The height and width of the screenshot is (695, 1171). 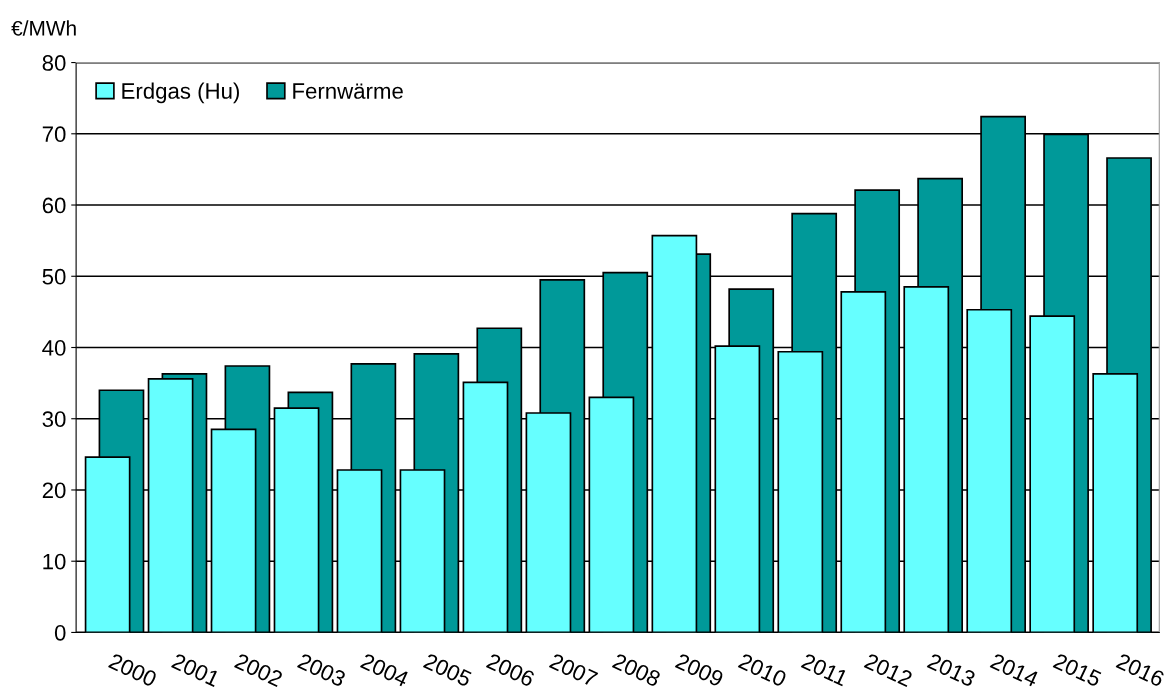 What do you see at coordinates (258, 670) in the screenshot?
I see `x-tick-label: 2002` at bounding box center [258, 670].